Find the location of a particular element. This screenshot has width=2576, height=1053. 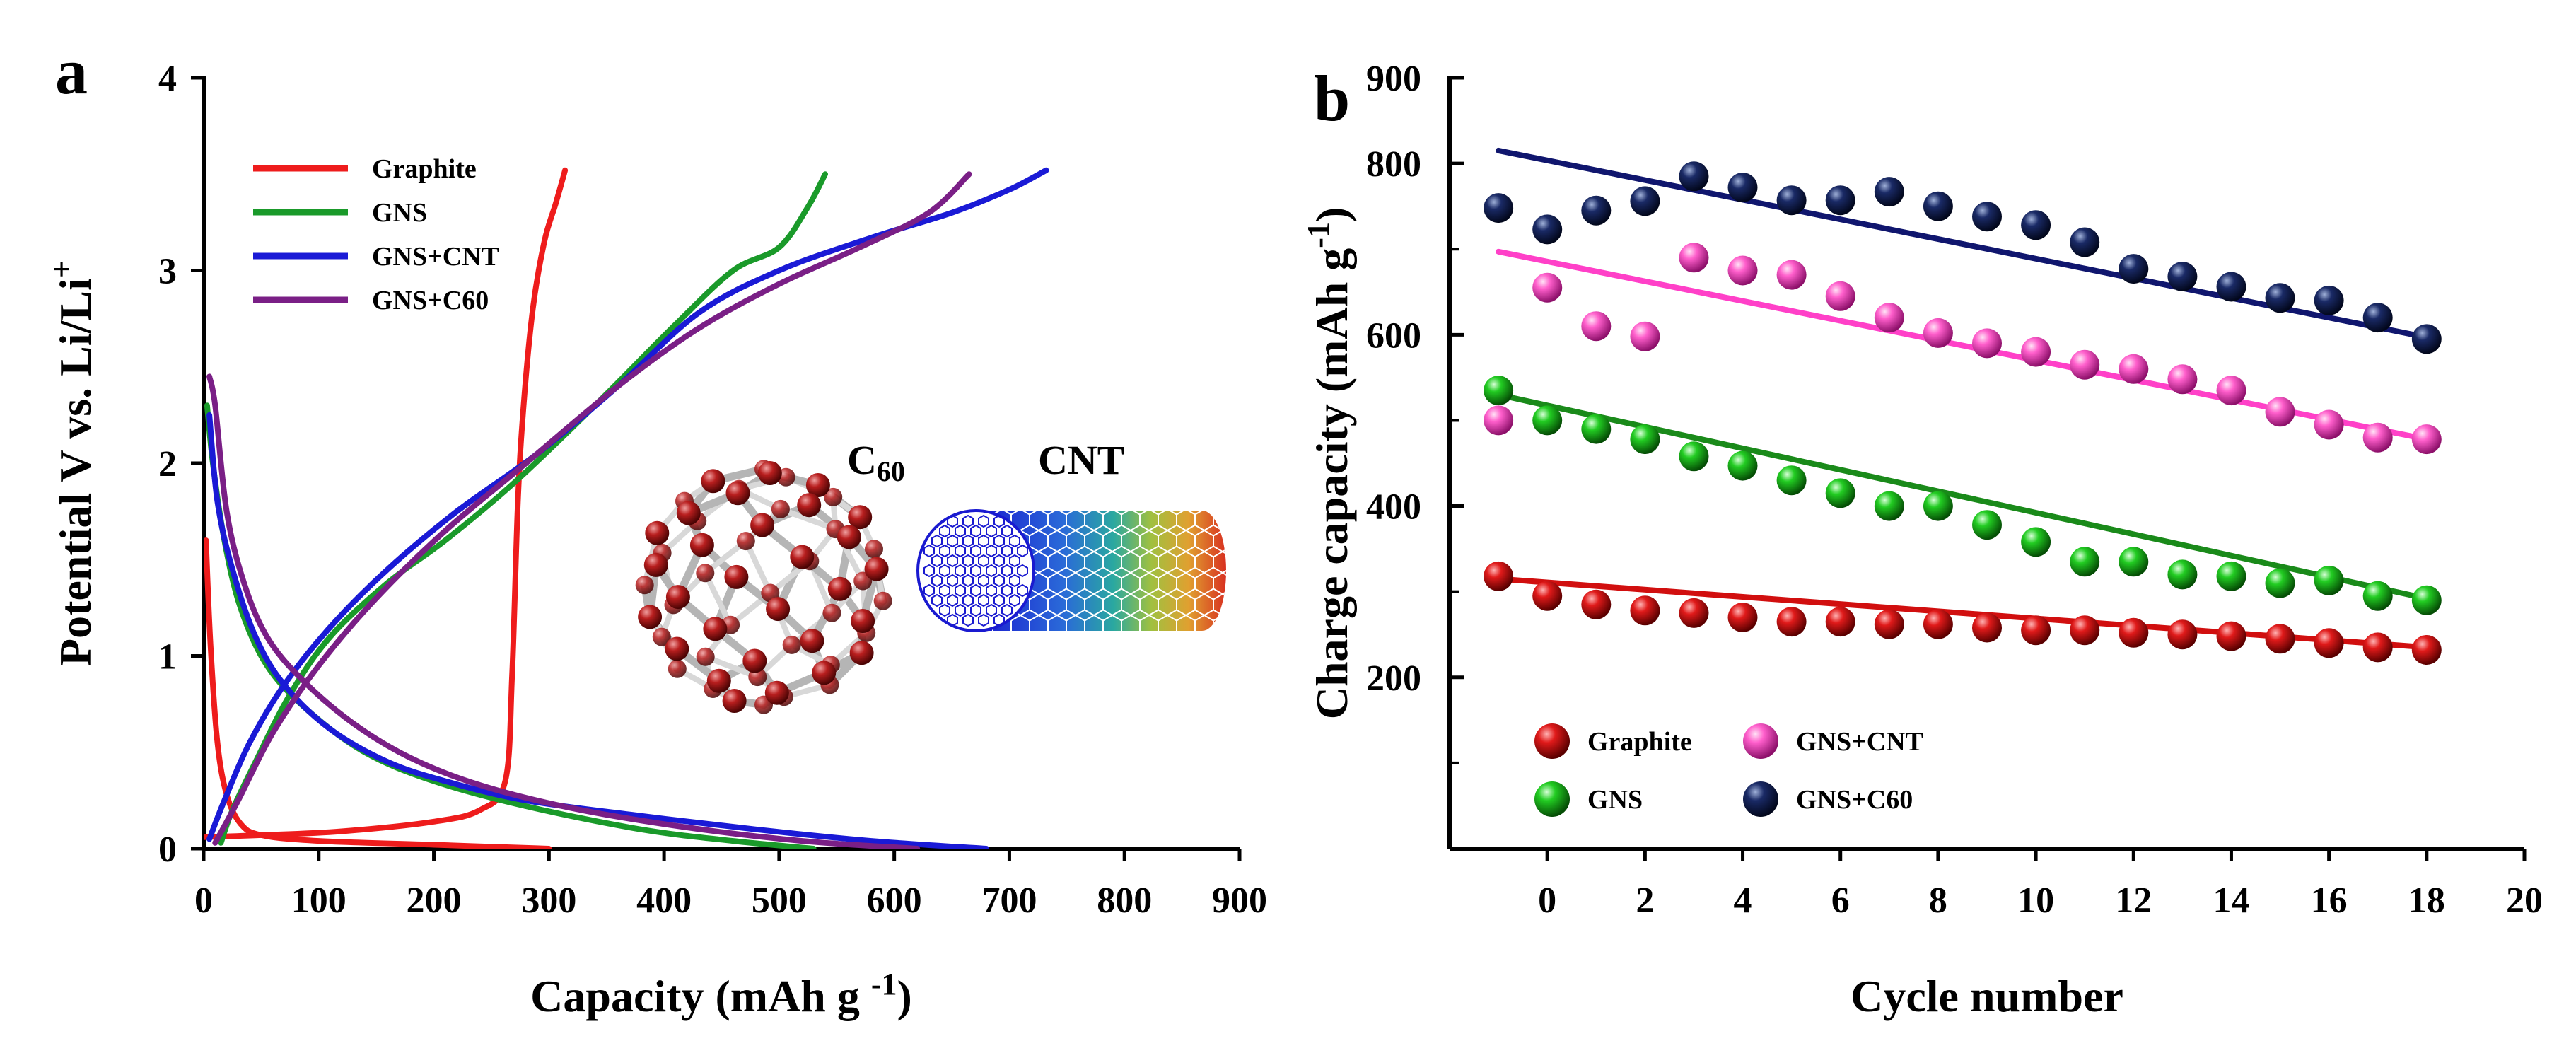

panel-a-y-tick-label: 1 is located at coordinates (167, 657).